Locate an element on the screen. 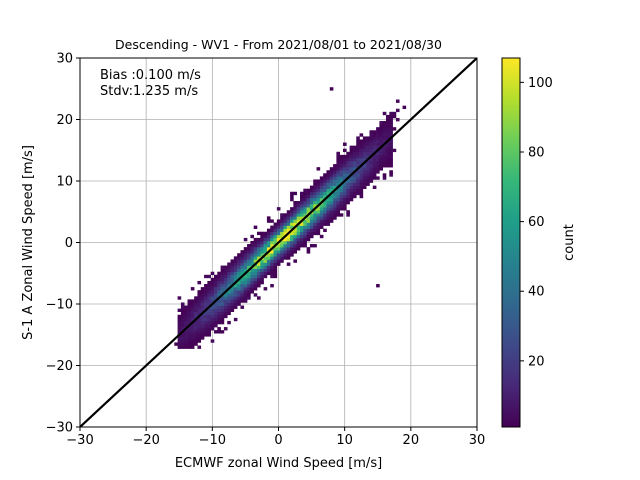 Image resolution: width=640 pixels, height=480 pixels. y-tick-label: 20 is located at coordinates (64, 120).